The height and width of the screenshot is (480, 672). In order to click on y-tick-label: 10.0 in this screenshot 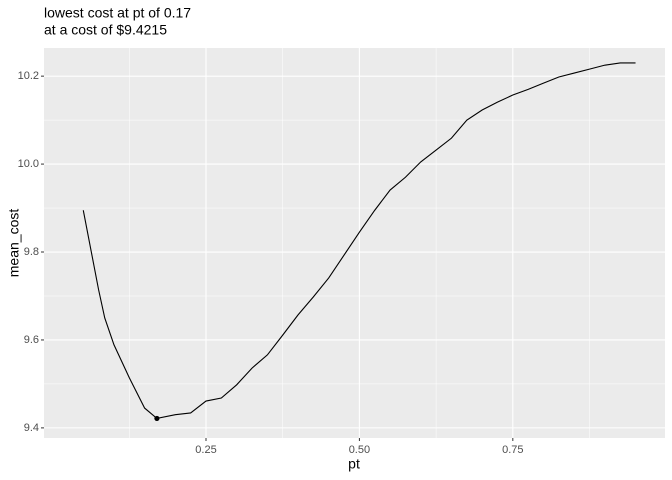, I will do `click(28, 164)`.